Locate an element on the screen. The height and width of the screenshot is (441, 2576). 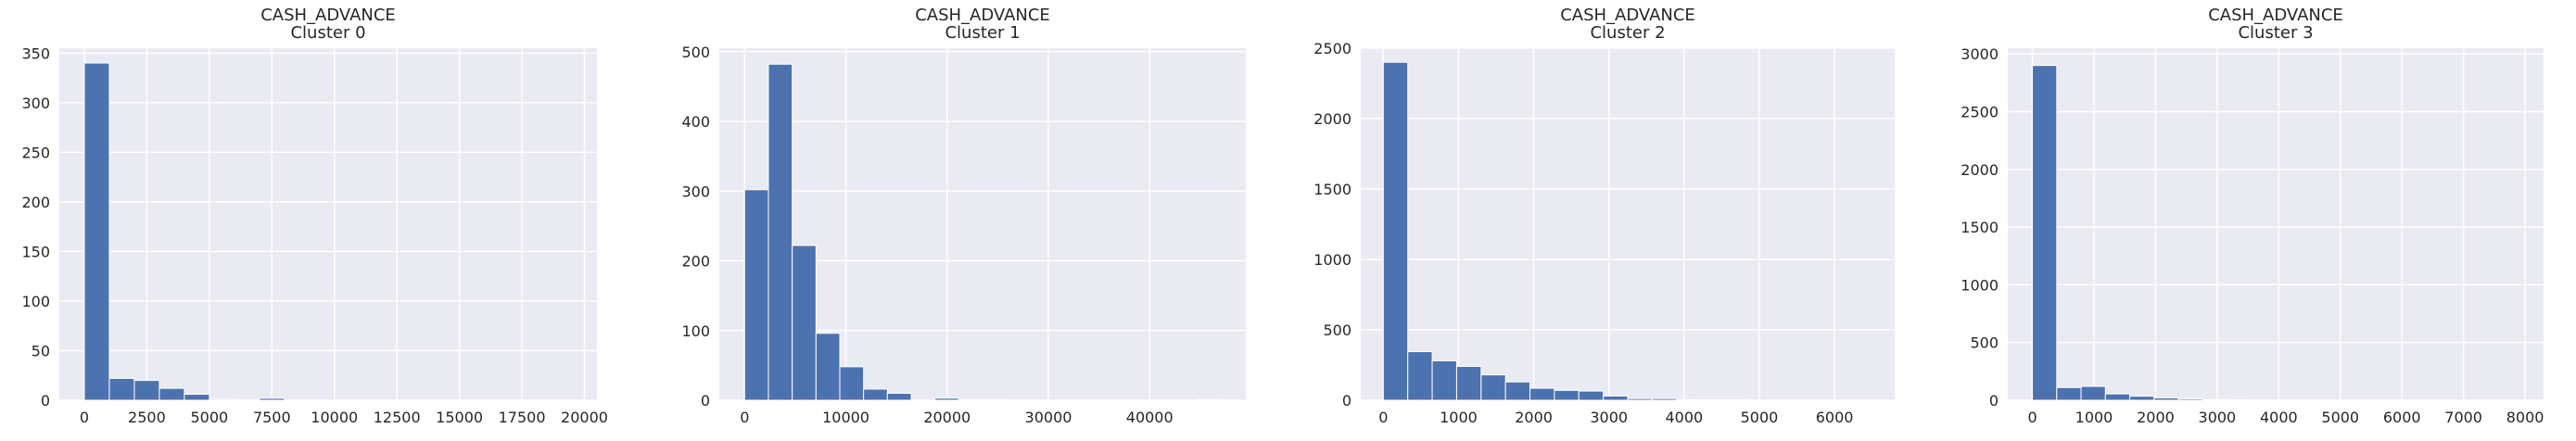
chart-subtitle: Cluster 2 is located at coordinates (1627, 33).